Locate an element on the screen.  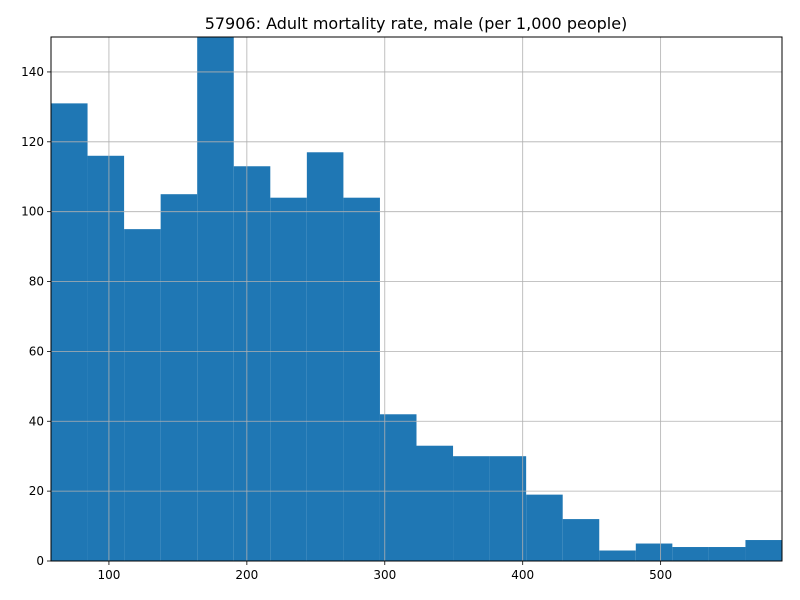
y-axis-ticks: 0 20 40 60 80 100 120 140 is located at coordinates (36, 316).